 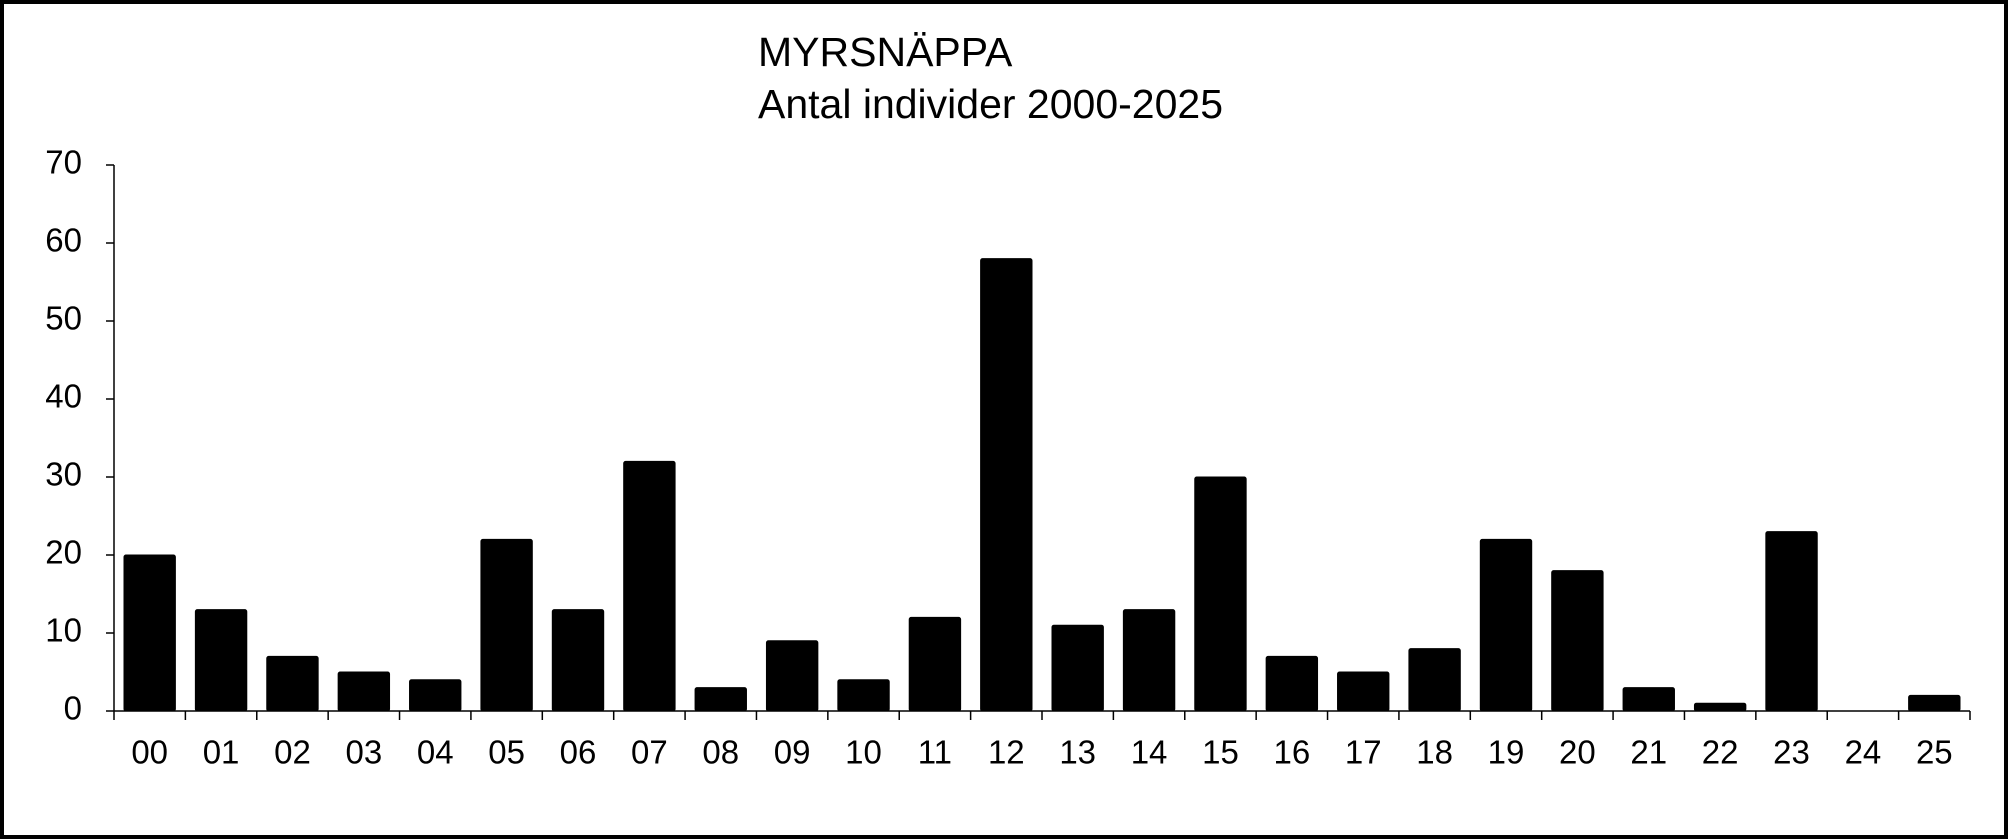 What do you see at coordinates (73, 708) in the screenshot?
I see `y-tick-label: 0` at bounding box center [73, 708].